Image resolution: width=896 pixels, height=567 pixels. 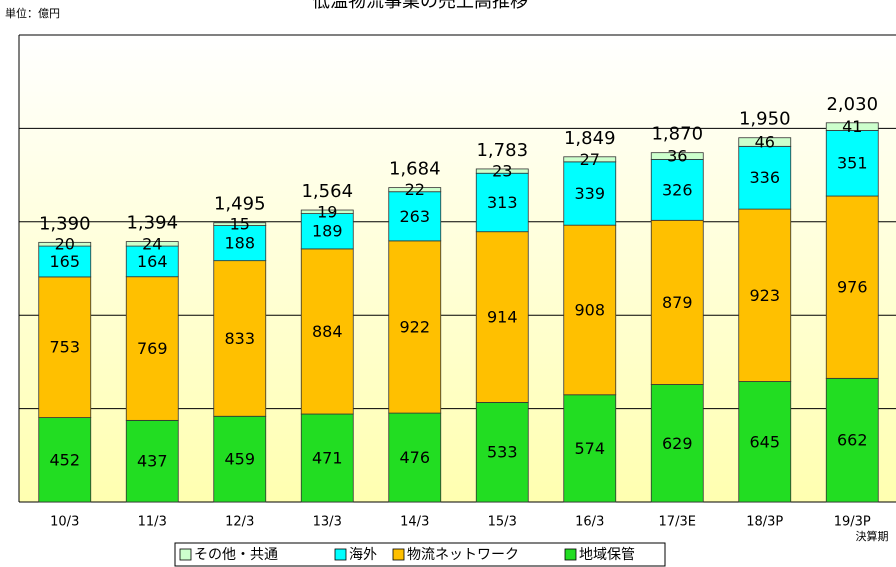 What do you see at coordinates (677, 522) in the screenshot?
I see `x-tick-label: 17/3E` at bounding box center [677, 522].